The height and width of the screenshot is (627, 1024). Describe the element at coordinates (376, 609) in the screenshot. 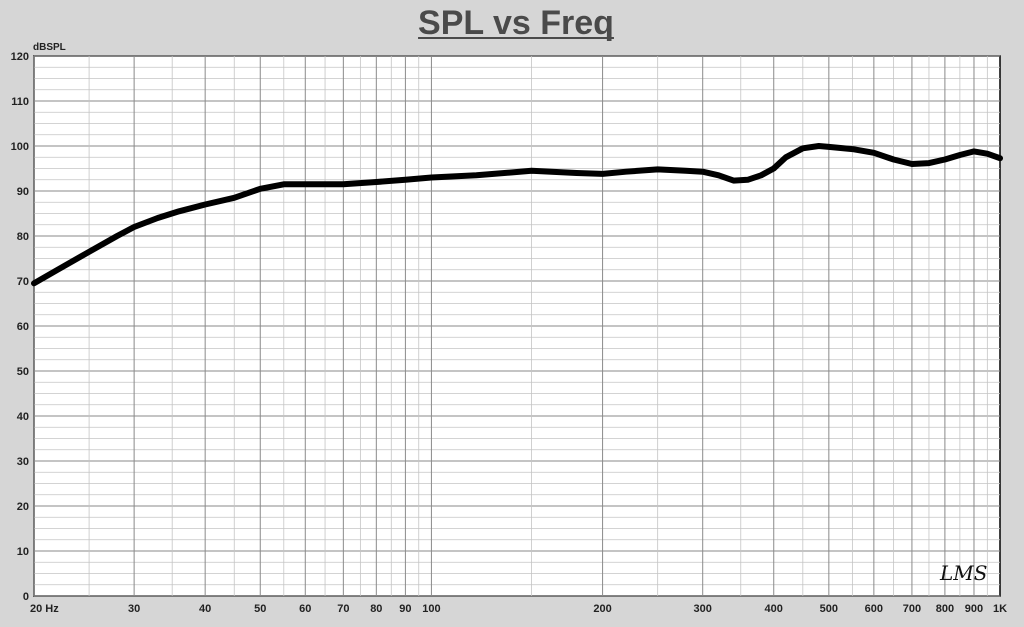

I see `x-tick-label: 80` at that location.